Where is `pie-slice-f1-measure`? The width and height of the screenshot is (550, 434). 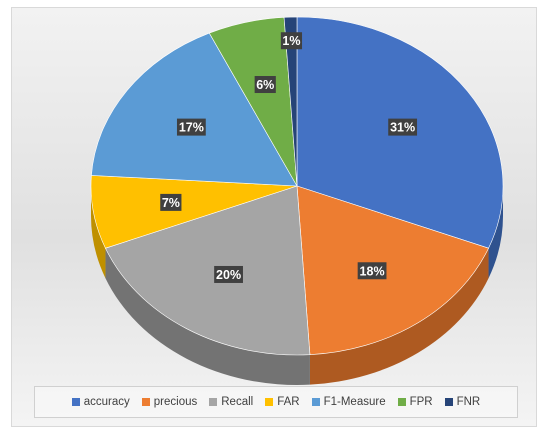 pie-slice-f1-measure is located at coordinates (194, 109).